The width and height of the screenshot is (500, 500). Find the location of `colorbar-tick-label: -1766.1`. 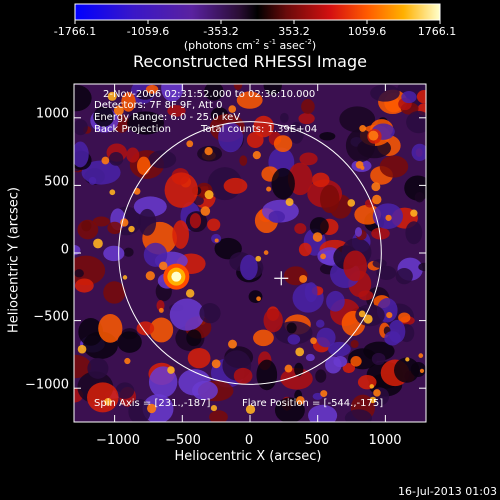

colorbar-tick-label: -1766.1 is located at coordinates (75, 31).